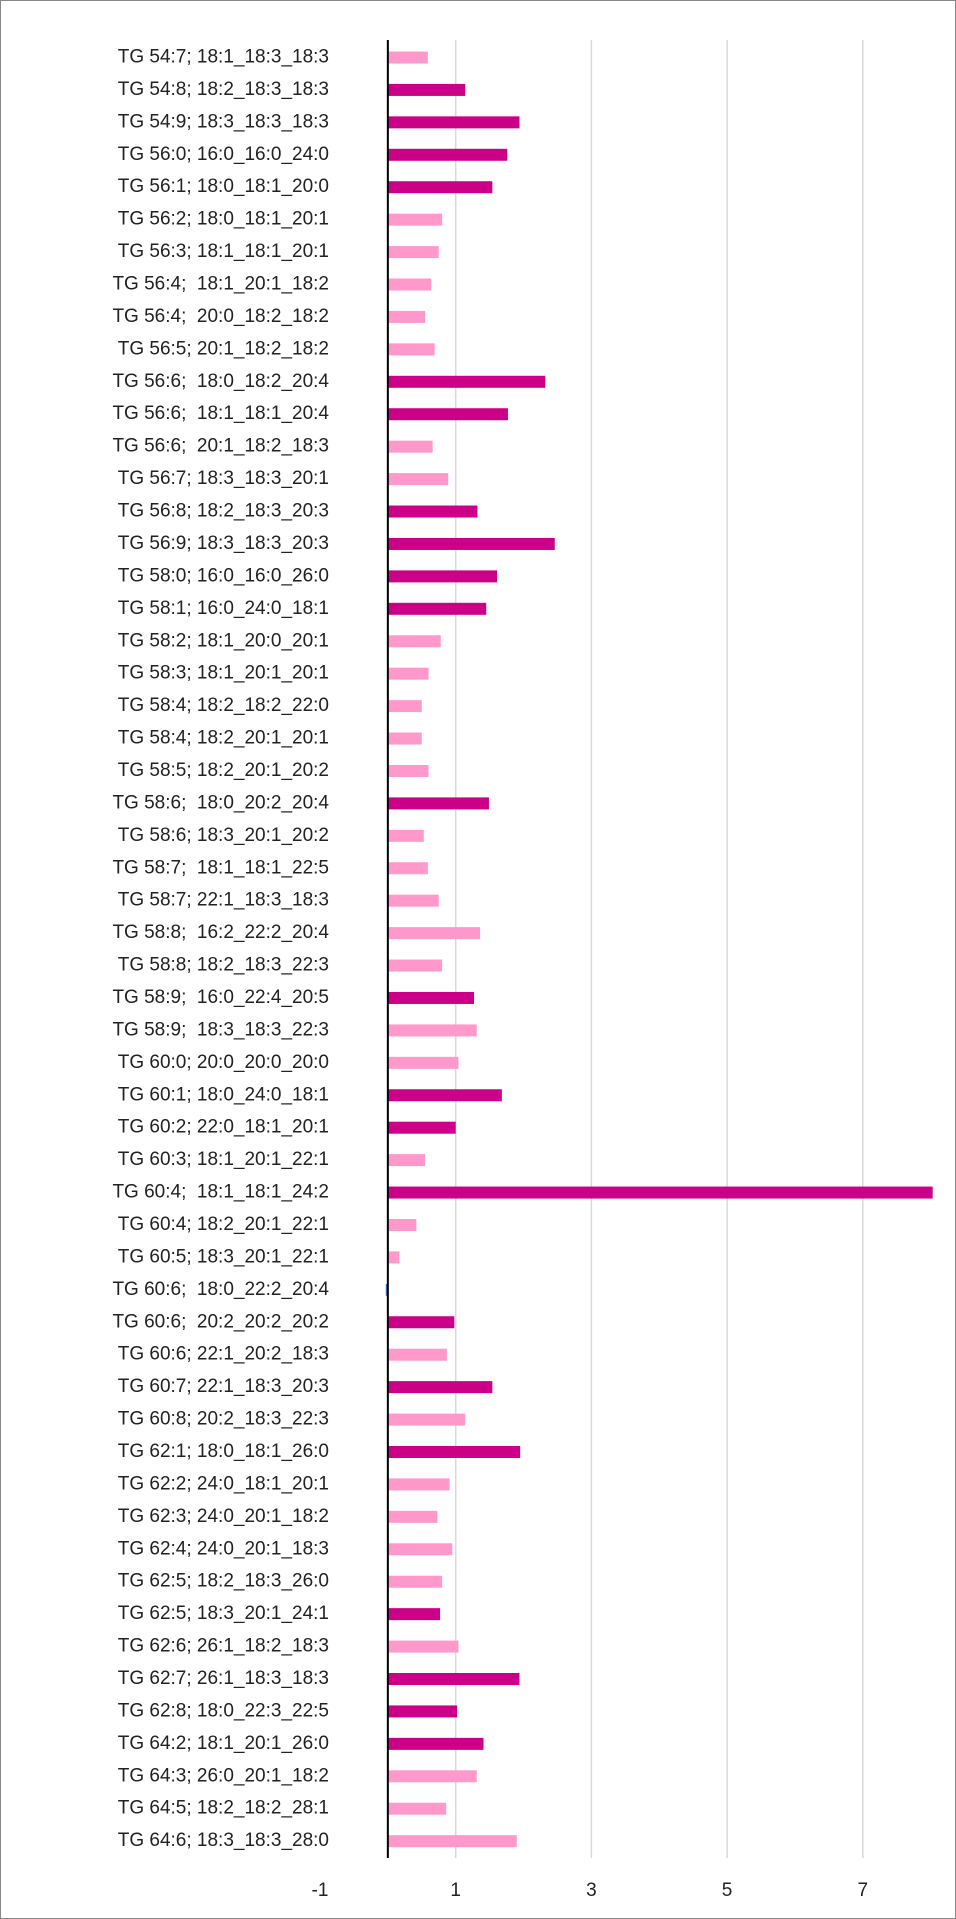  What do you see at coordinates (223, 835) in the screenshot?
I see `y-tick-label: TG 58:6; 18:3_20:1_20:2` at bounding box center [223, 835].